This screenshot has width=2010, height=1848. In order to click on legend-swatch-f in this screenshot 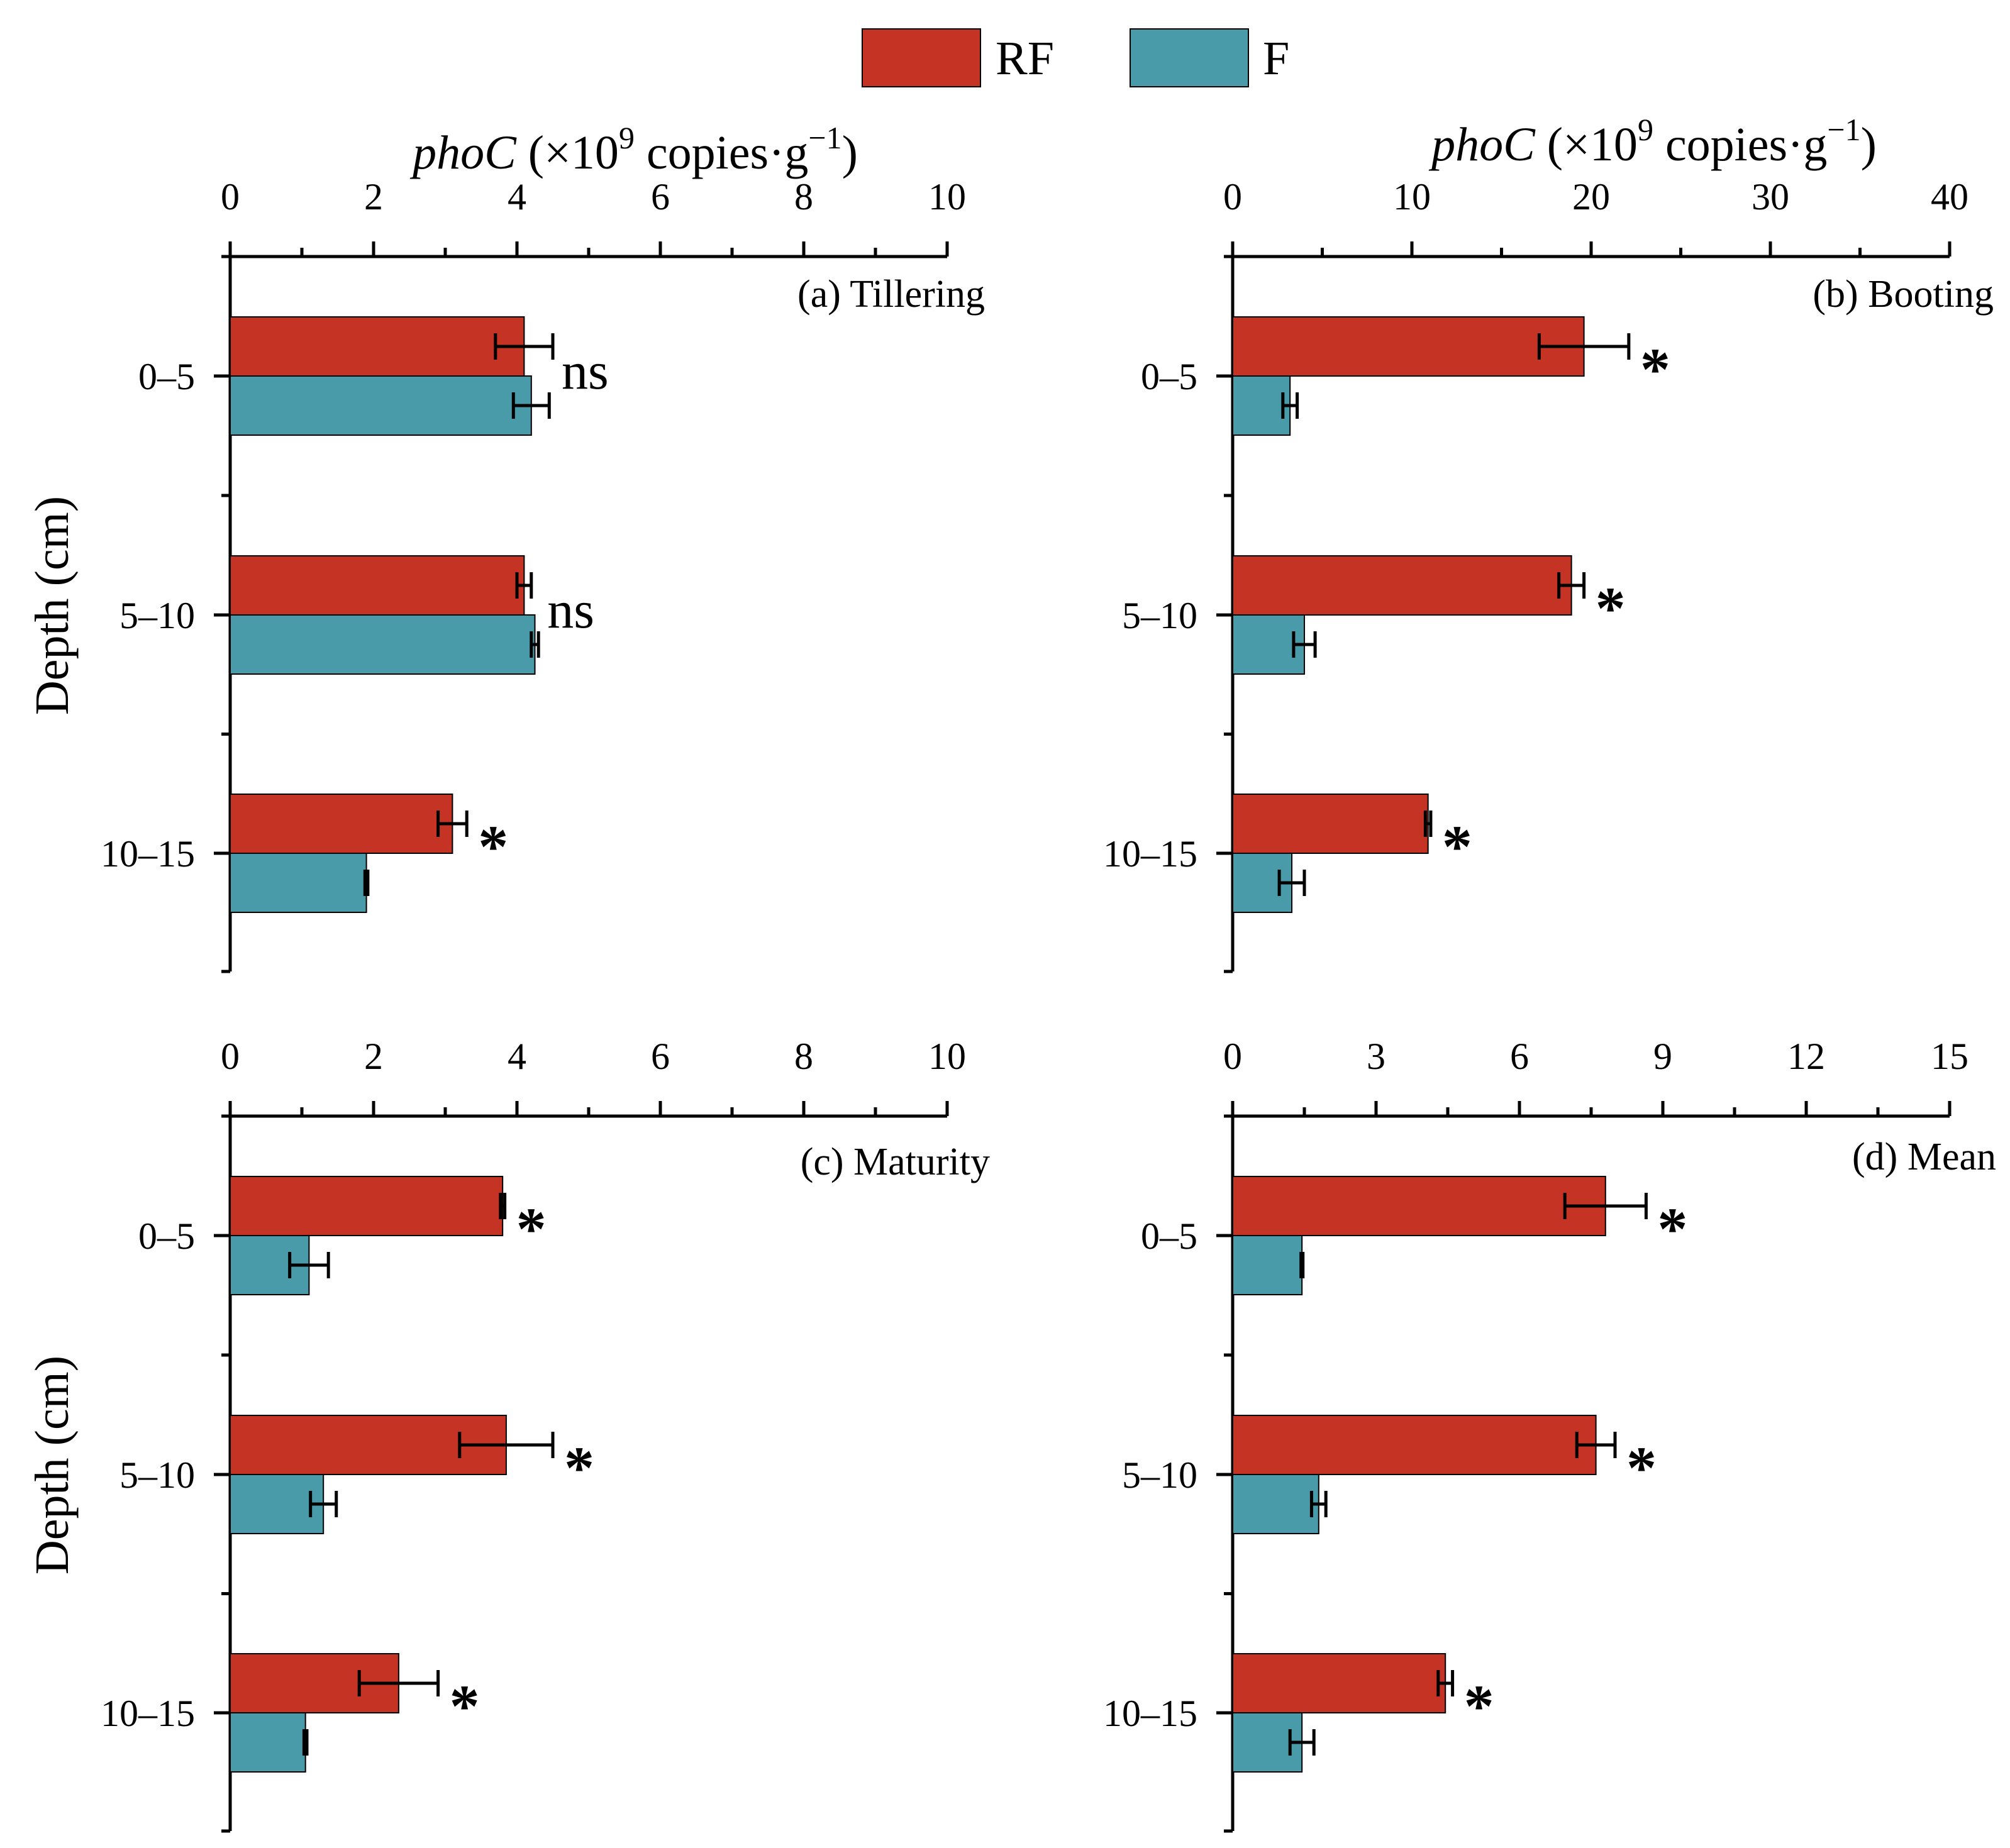, I will do `click(1189, 58)`.